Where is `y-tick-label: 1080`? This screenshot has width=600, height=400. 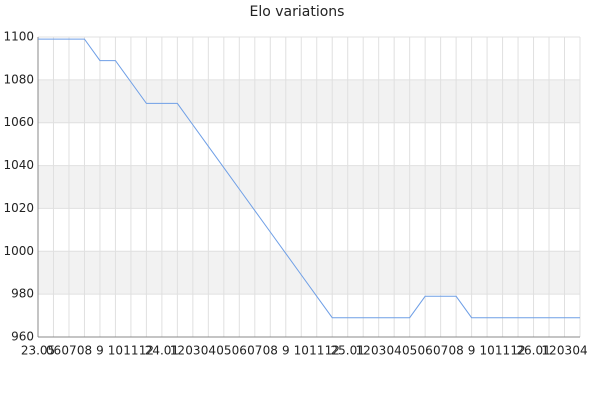 y-tick-label: 1080 is located at coordinates (18, 79).